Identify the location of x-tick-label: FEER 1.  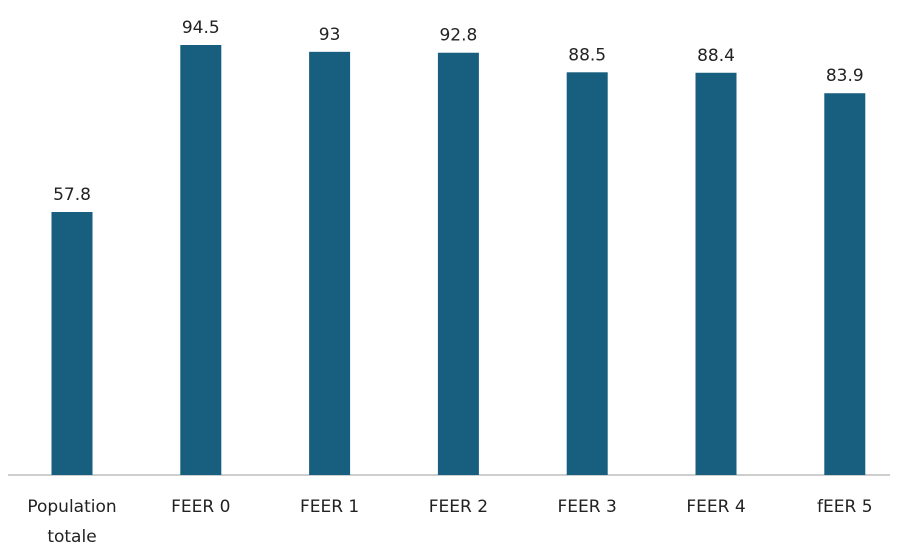
(329, 507).